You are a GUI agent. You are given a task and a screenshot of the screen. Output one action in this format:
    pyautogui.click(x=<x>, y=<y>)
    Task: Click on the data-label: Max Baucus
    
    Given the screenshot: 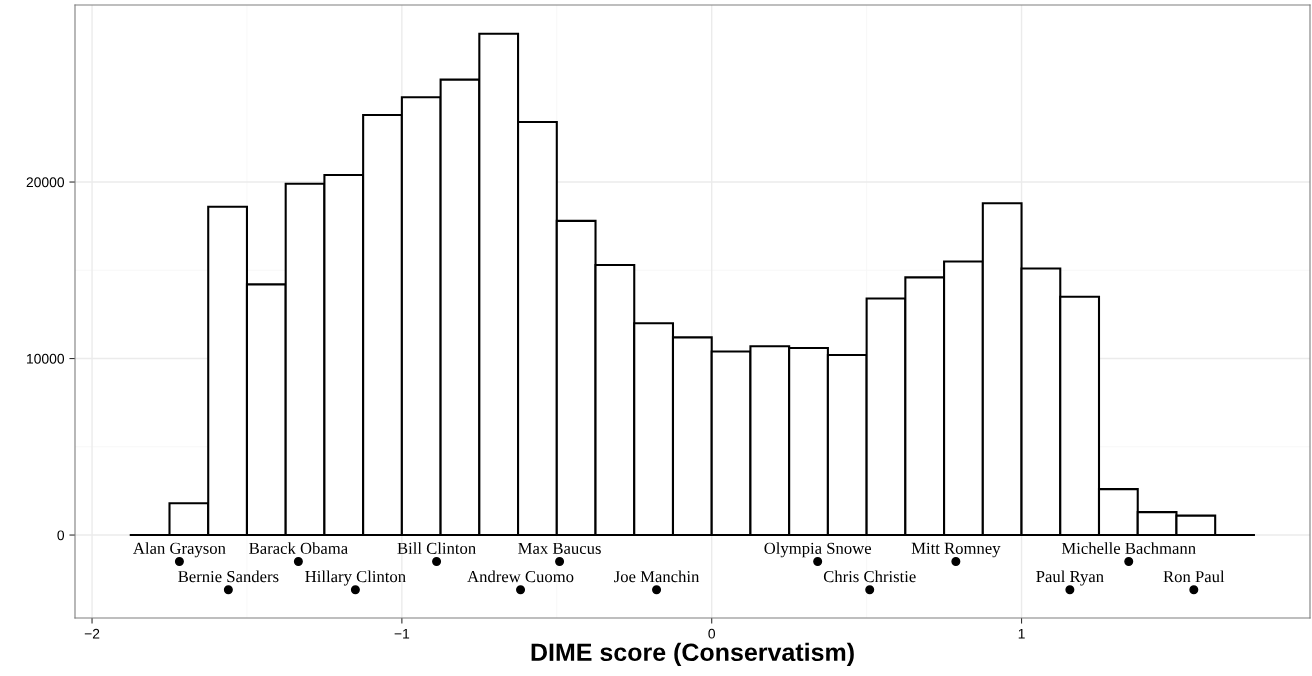 What is the action you would take?
    pyautogui.click(x=559, y=548)
    